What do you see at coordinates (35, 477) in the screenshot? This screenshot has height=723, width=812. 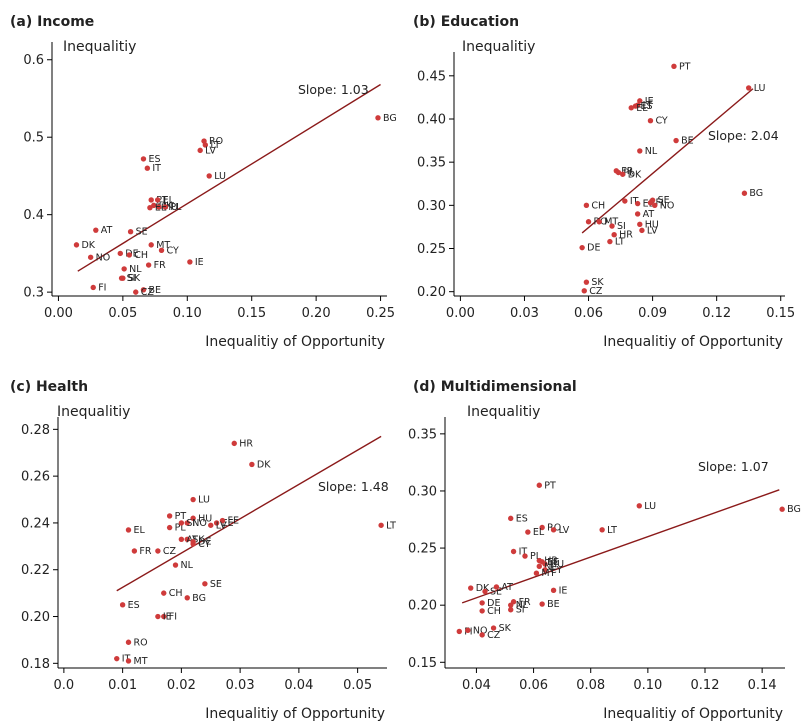 I see `y-tick-label: 0.26` at bounding box center [35, 477].